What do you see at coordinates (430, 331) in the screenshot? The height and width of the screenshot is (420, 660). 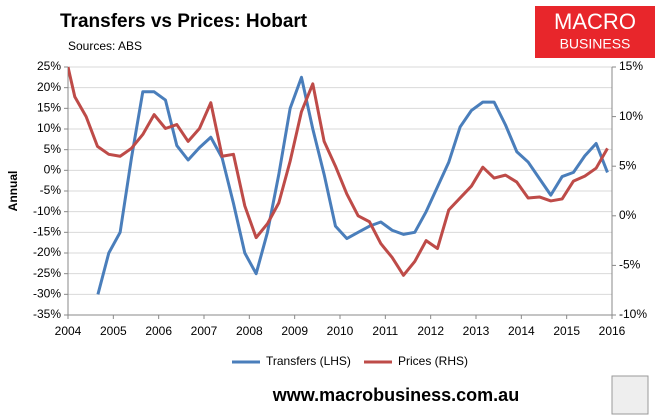 I see `x-tick-label: 2012` at bounding box center [430, 331].